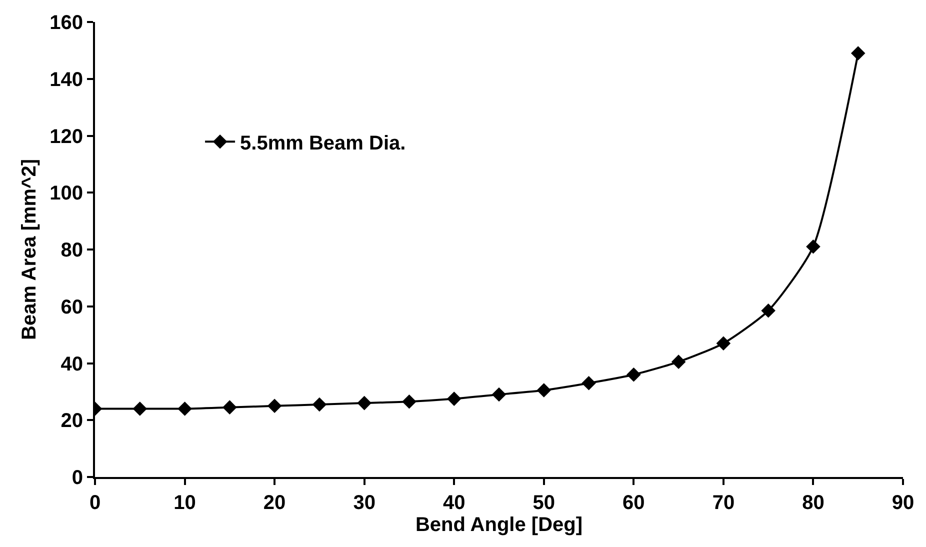 This screenshot has height=547, width=926. I want to click on x-tick-label: 0, so click(95, 503).